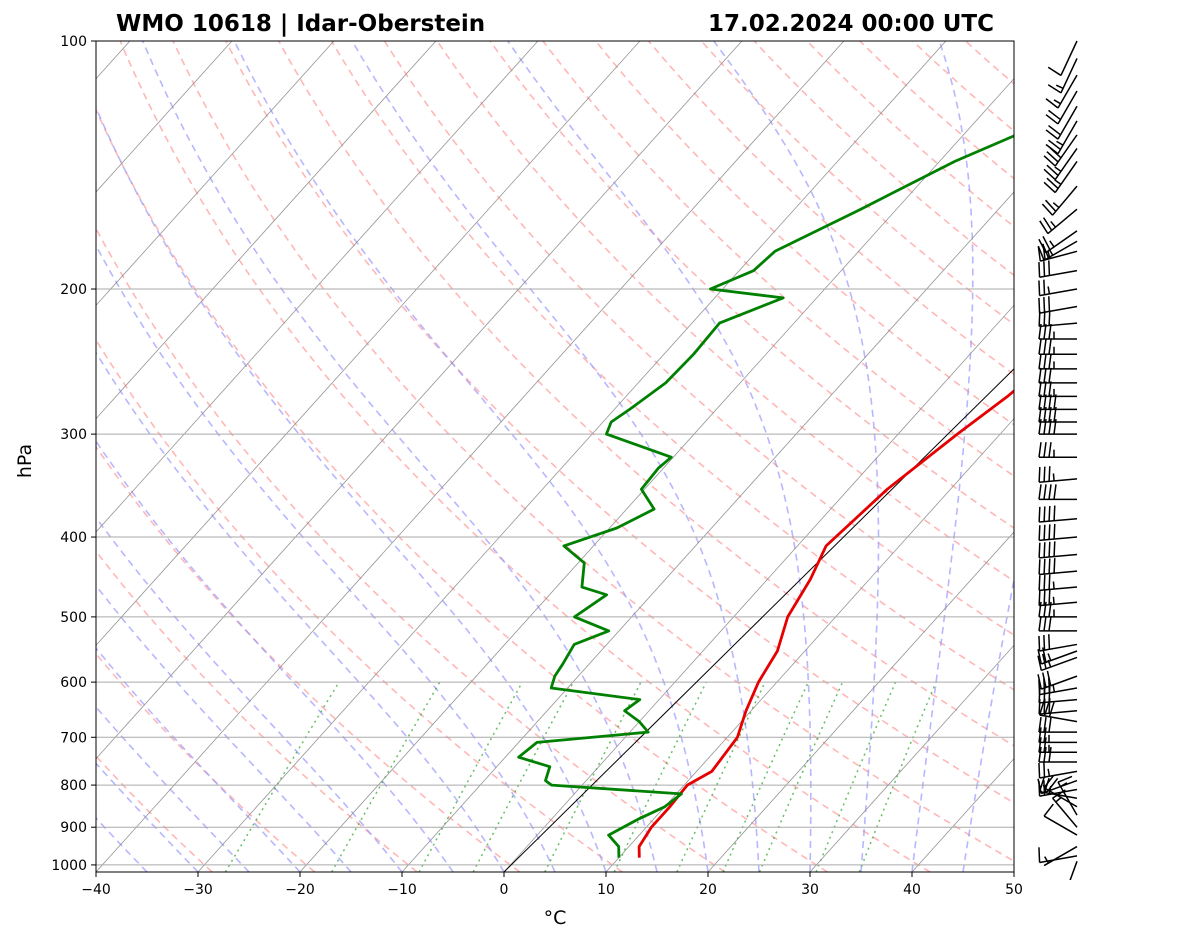  Describe the element at coordinates (69, 866) in the screenshot. I see `y-tick-label: 1000` at that location.